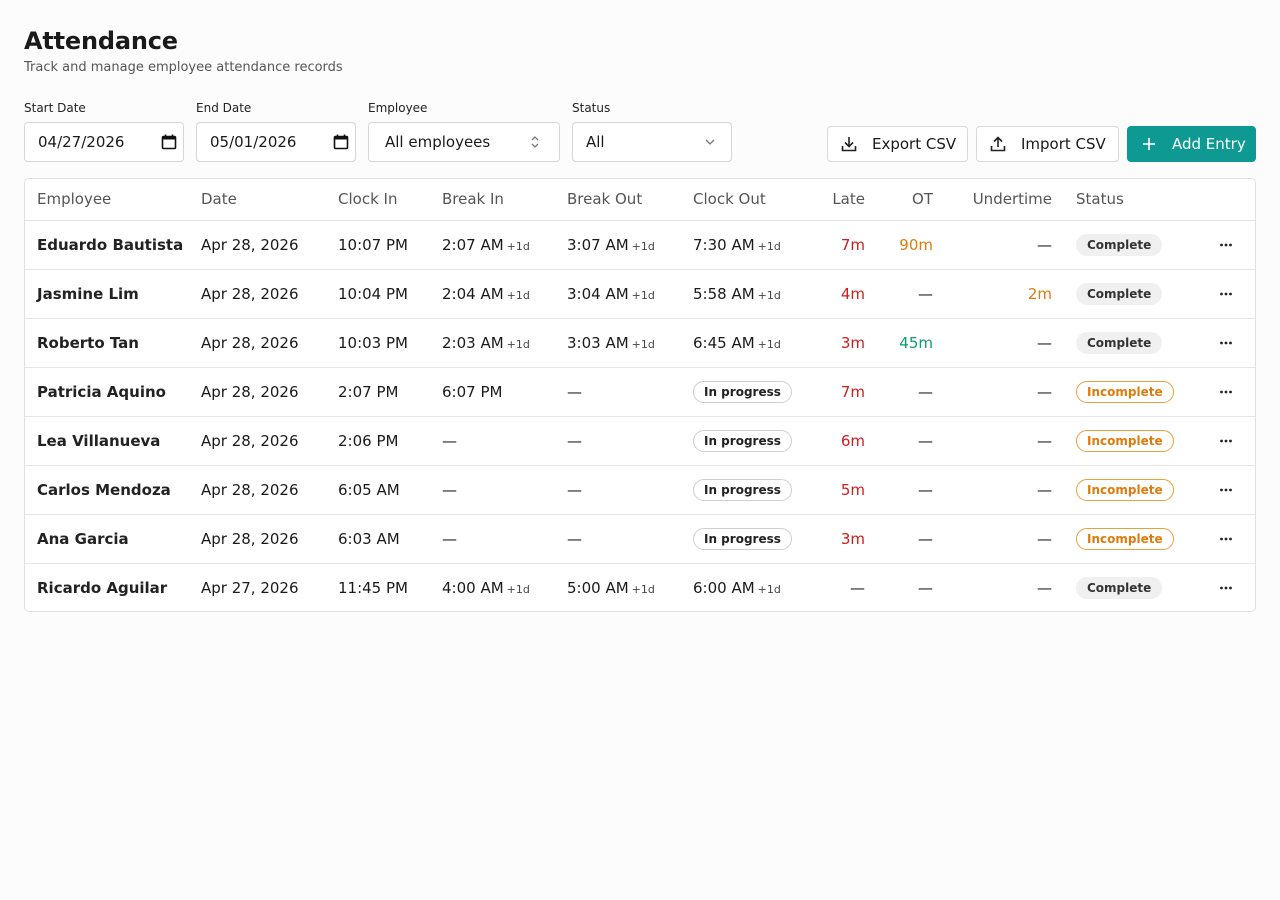  Describe the element at coordinates (598, 587) in the screenshot. I see `break-out-value: 5:00 AM` at that location.